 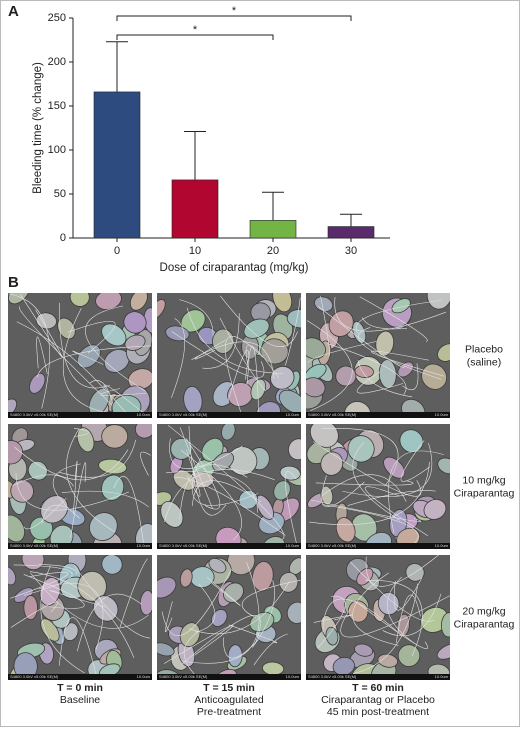 What do you see at coordinates (13, 282) in the screenshot?
I see `panel-label: B` at bounding box center [13, 282].